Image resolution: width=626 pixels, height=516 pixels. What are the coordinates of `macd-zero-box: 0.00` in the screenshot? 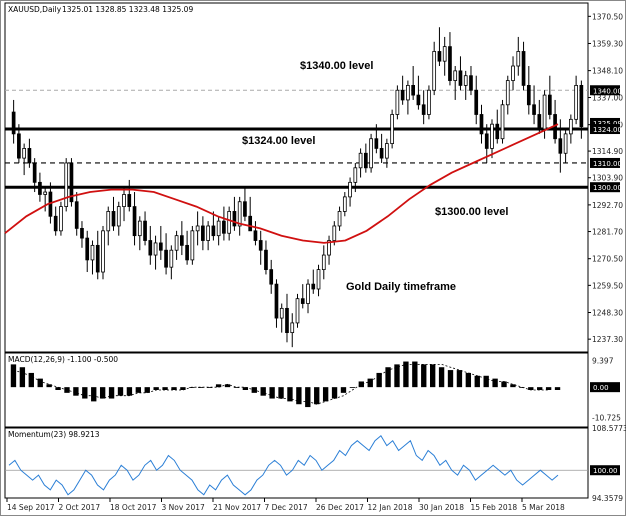 It's located at (601, 388).